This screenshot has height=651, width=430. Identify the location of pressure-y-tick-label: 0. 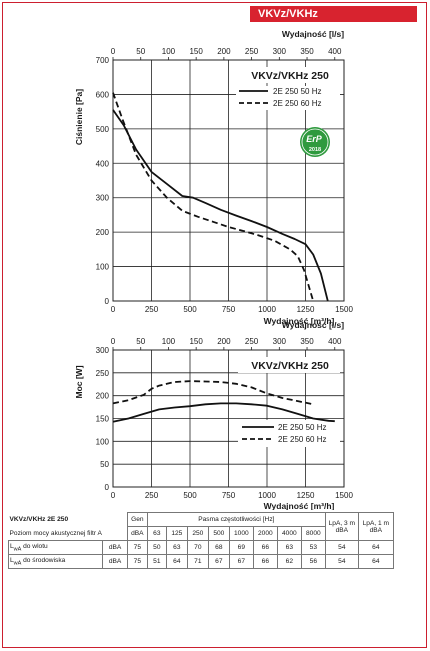
(107, 301).